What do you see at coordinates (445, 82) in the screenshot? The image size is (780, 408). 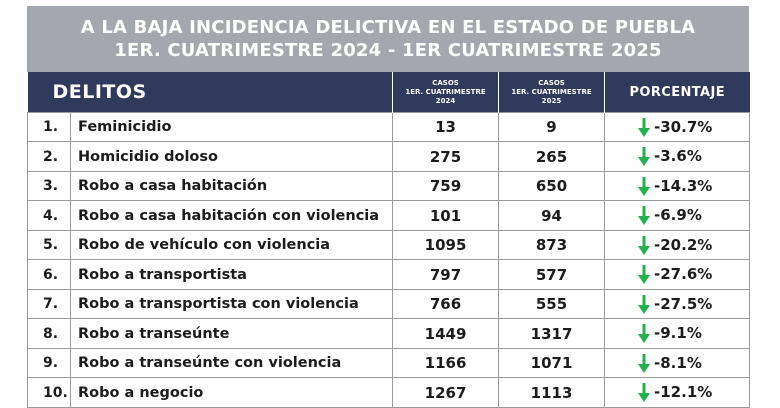 I see `header-casos-2024-line-1: CASOS` at bounding box center [445, 82].